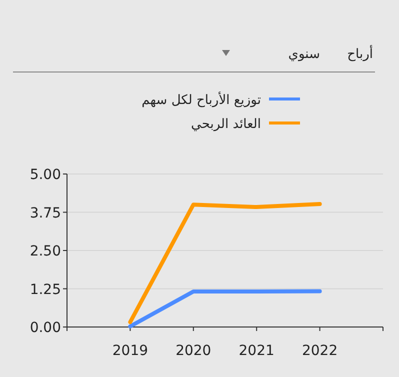 This screenshot has width=399, height=377. What do you see at coordinates (45, 328) in the screenshot?
I see `y-tick-label: 0.00` at bounding box center [45, 328].